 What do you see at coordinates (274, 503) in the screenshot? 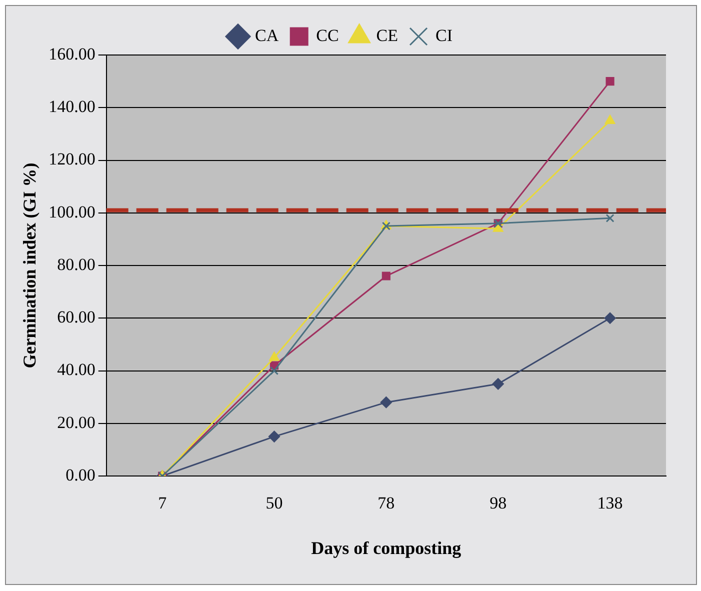
I see `x-tick-label: 50` at bounding box center [274, 503].